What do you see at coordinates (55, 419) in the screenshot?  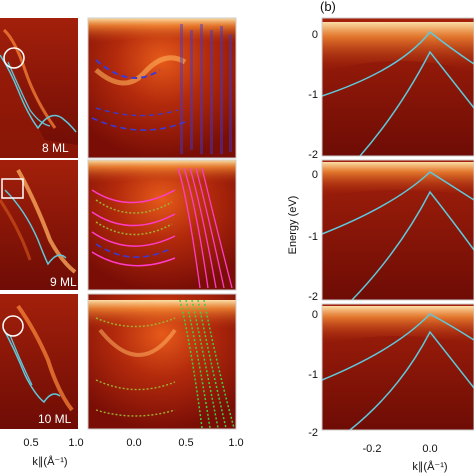 I see `thickness-label-10ml: 10 ML` at bounding box center [55, 419].